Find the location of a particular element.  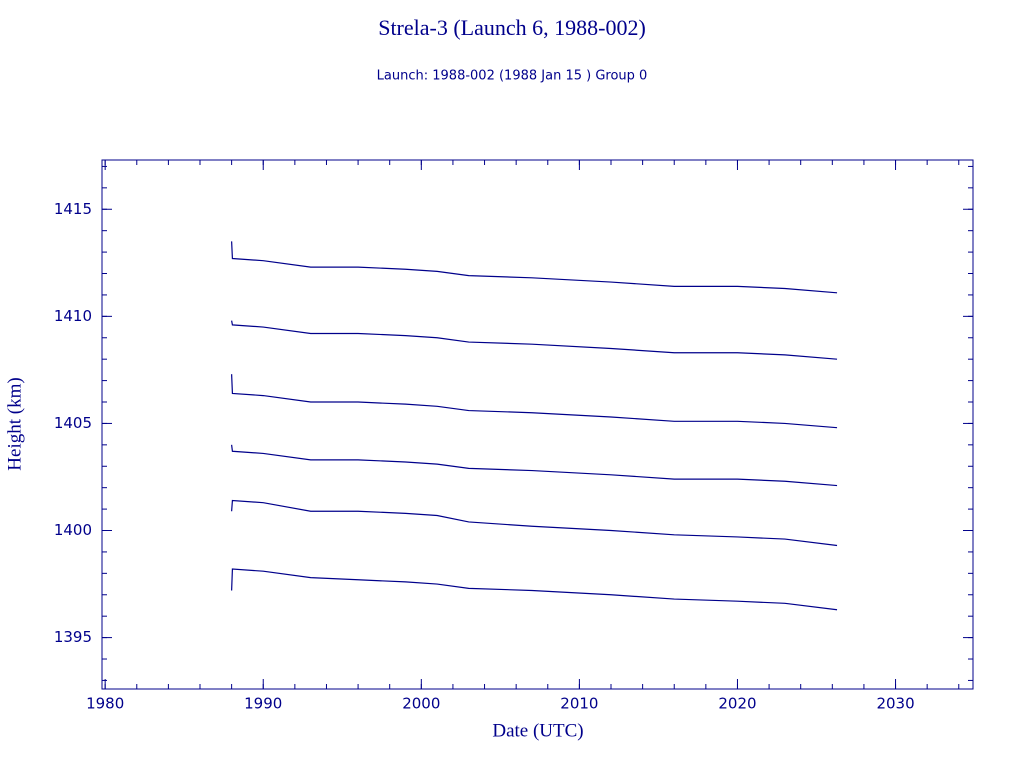

y-tick-label: 1405 is located at coordinates (73, 423).